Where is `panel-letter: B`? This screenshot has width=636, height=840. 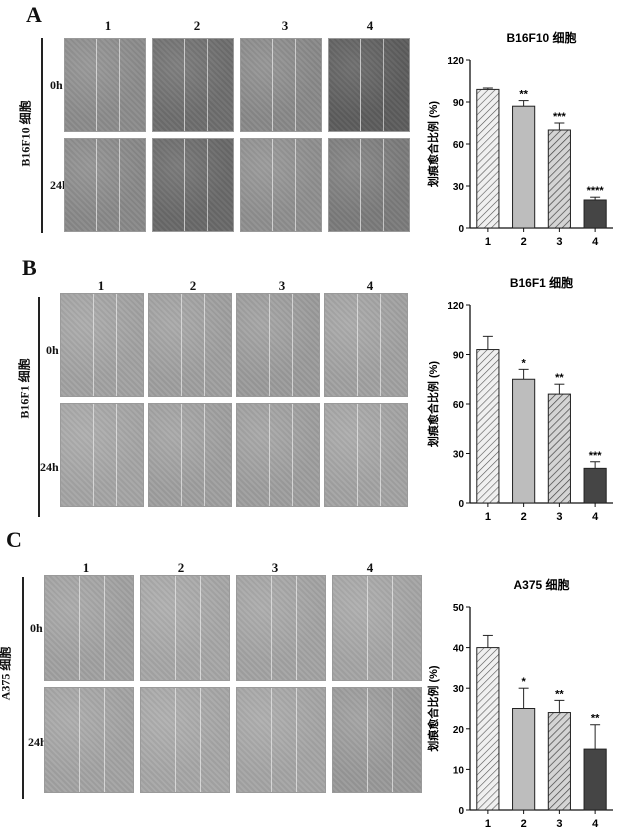
panel-letter: B is located at coordinates (29, 267).